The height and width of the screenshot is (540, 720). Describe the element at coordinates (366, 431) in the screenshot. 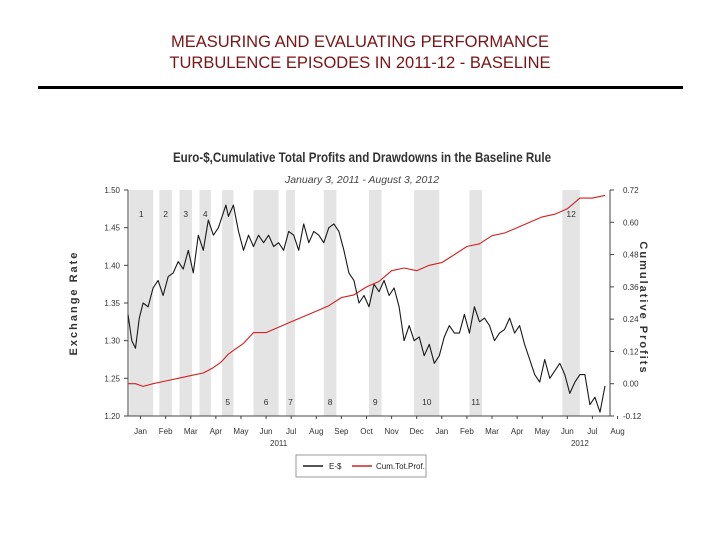

I see `x-tick-label: Oct` at that location.